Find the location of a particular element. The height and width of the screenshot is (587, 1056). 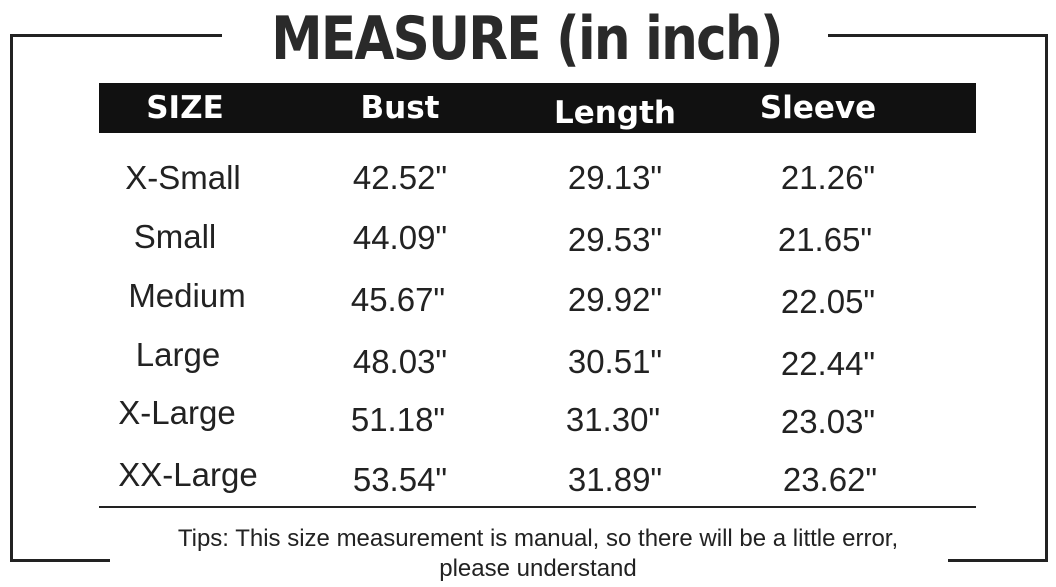

cell-sleeve: 22.05" is located at coordinates (828, 301).